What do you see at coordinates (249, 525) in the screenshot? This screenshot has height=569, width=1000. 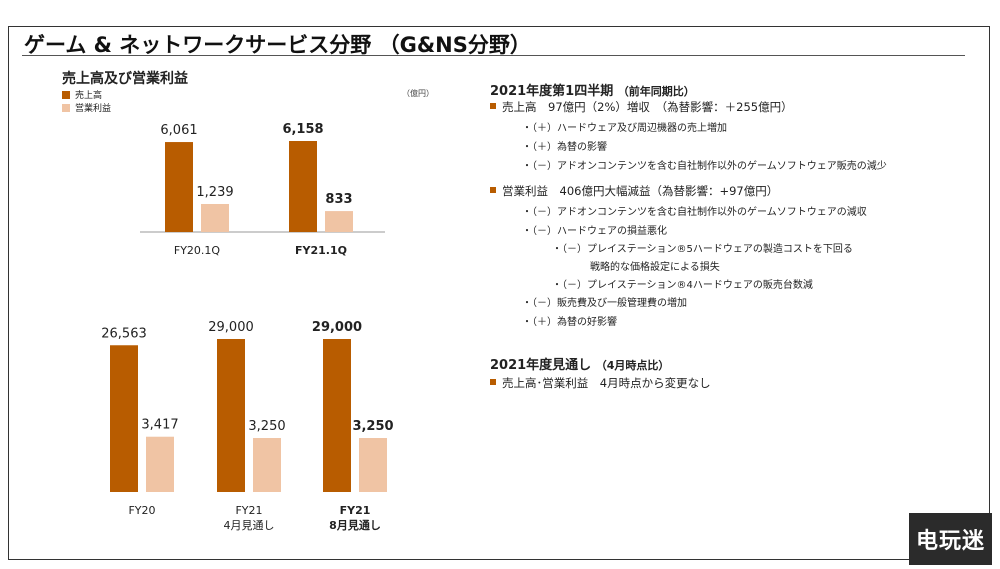 I see `category-label: 4月見通し` at bounding box center [249, 525].